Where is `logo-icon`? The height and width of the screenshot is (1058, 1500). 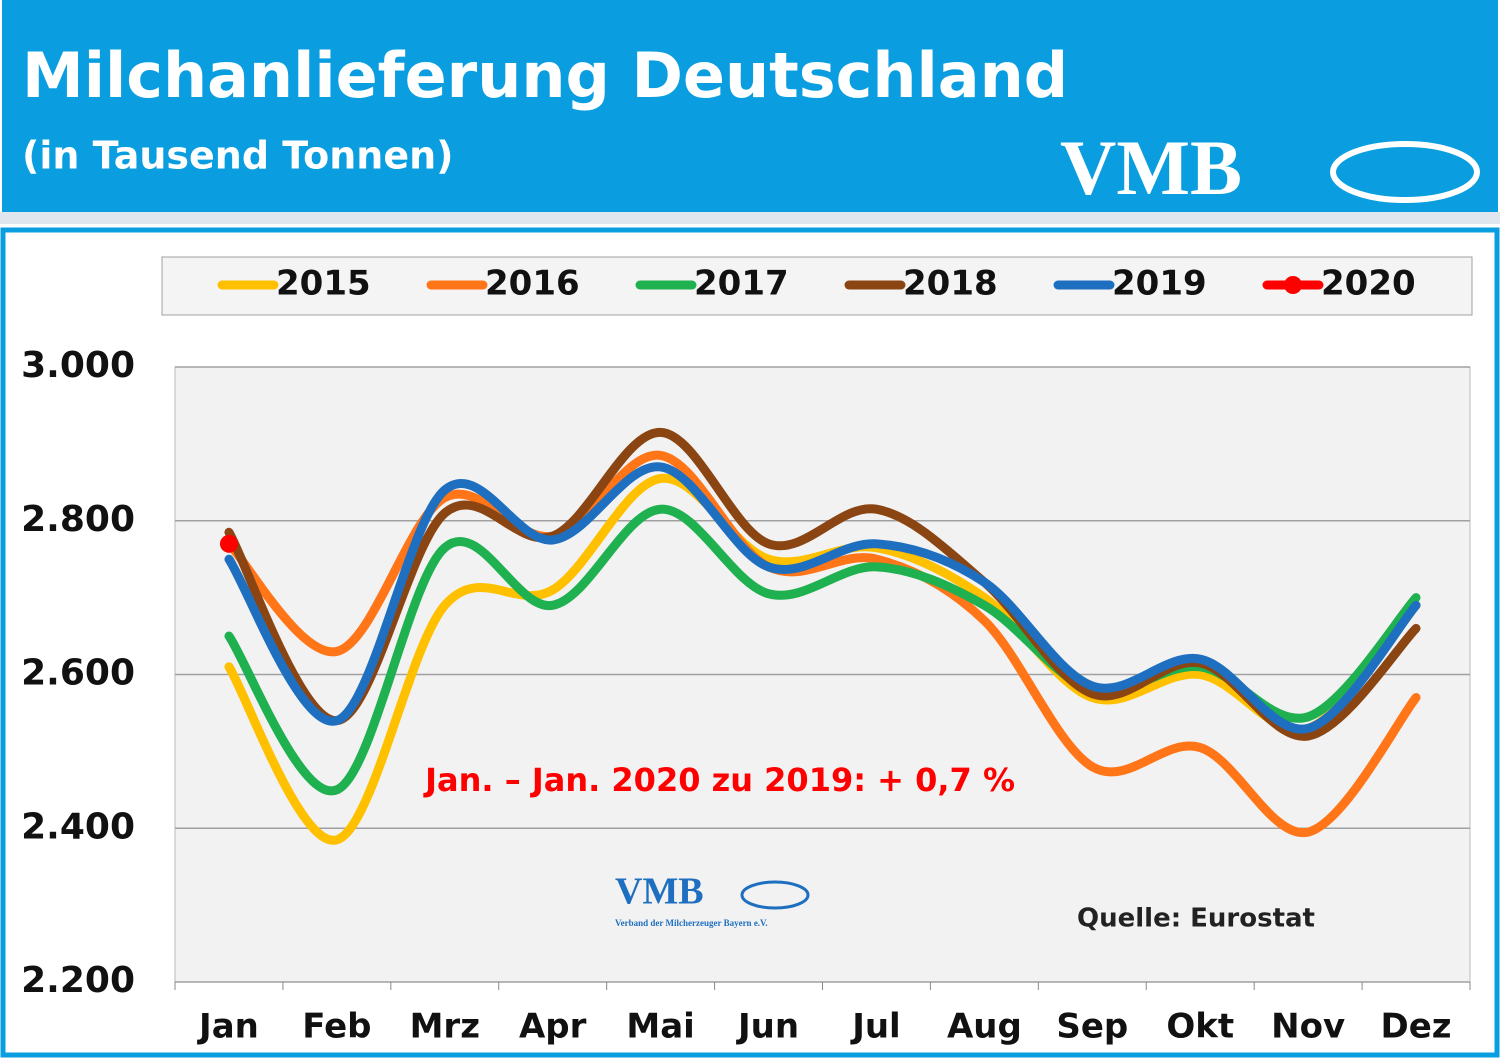
logo-icon is located at coordinates (1405, 172).